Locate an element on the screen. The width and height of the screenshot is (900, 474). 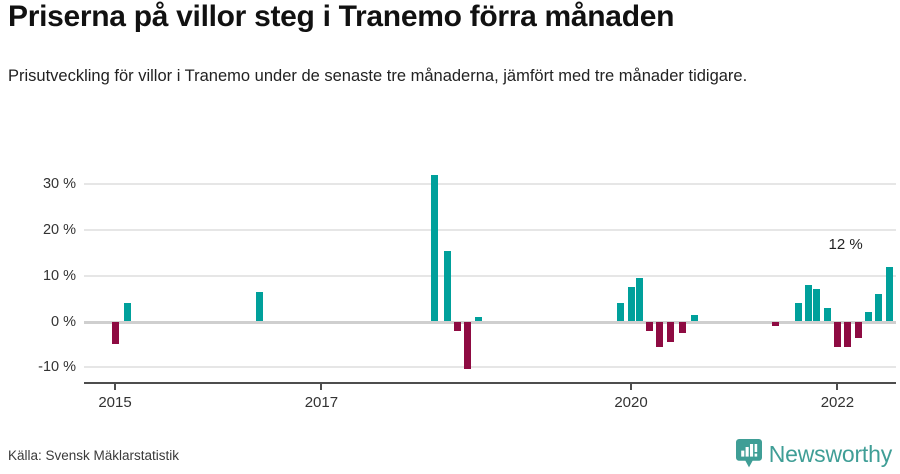
y-axis-tick: 10 % is located at coordinates (38, 275).